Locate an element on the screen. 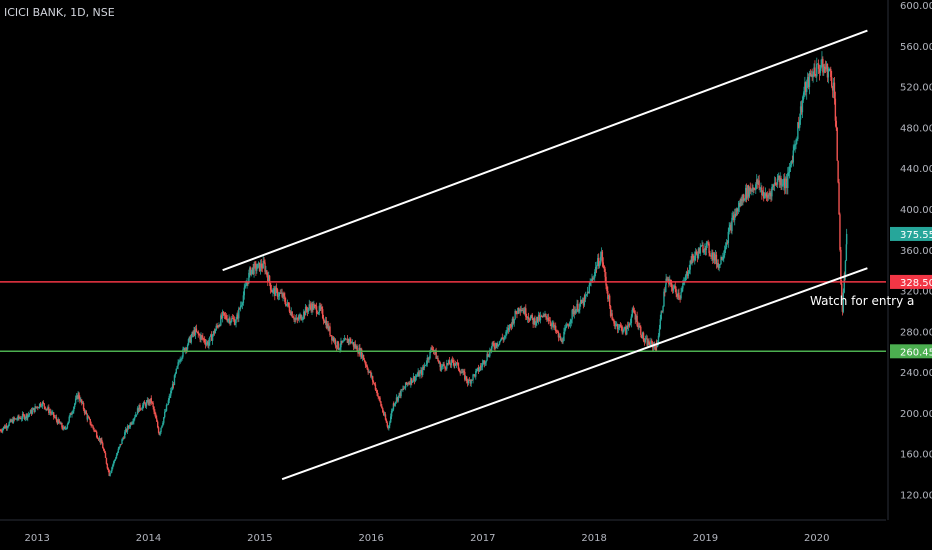 The width and height of the screenshot is (932, 550). y-tick-label: 400.00 is located at coordinates (916, 210).